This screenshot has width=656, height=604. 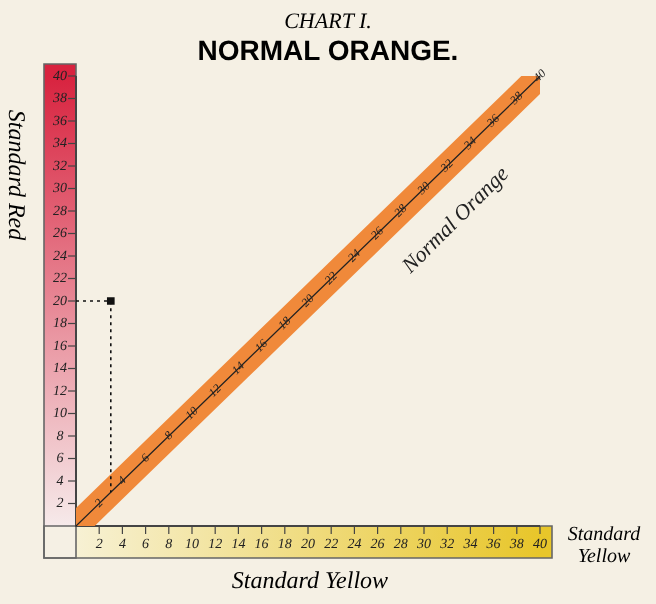 What do you see at coordinates (328, 50) in the screenshot?
I see `chart-title: NORMAL ORANGE.` at bounding box center [328, 50].